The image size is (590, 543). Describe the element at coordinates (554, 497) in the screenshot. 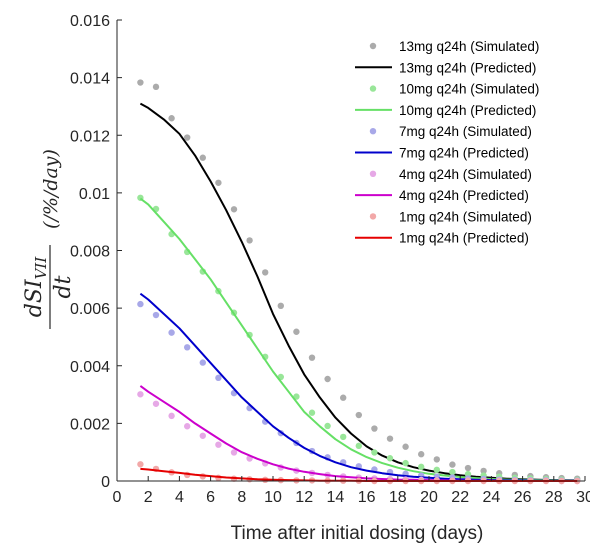

I see `x-tick-label: 28` at that location.